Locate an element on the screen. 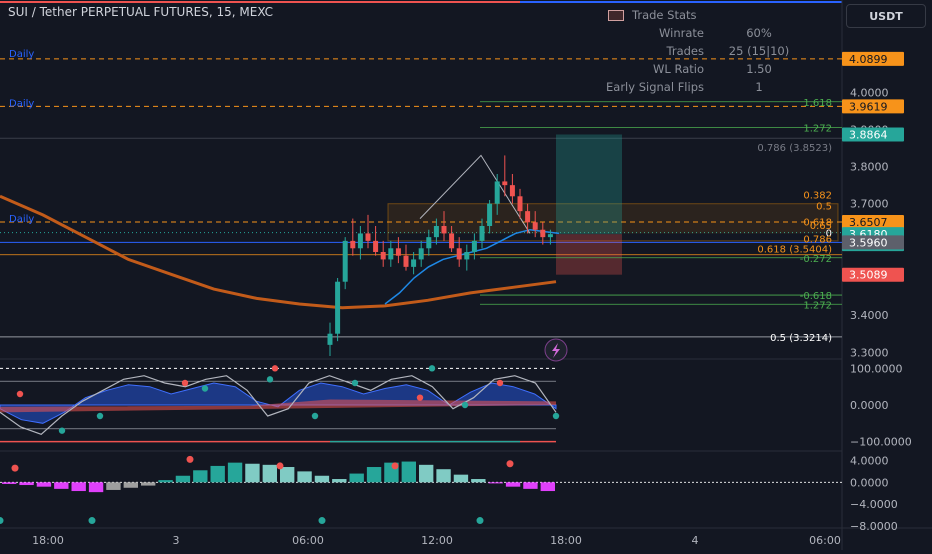  osc-tick-label: 0.0000 is located at coordinates (869, 405).